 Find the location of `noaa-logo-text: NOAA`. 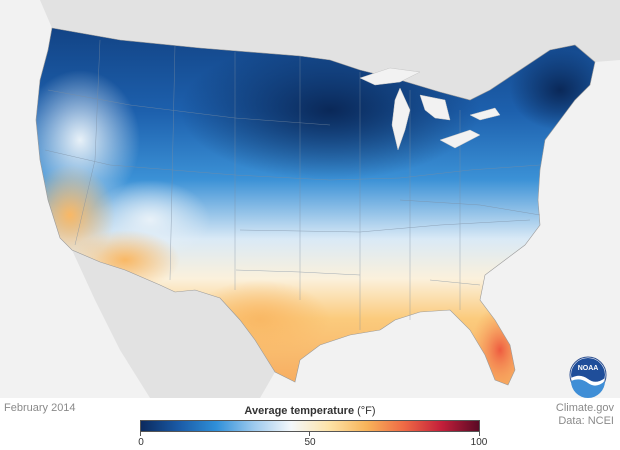

noaa-logo-text: NOAA is located at coordinates (588, 368).